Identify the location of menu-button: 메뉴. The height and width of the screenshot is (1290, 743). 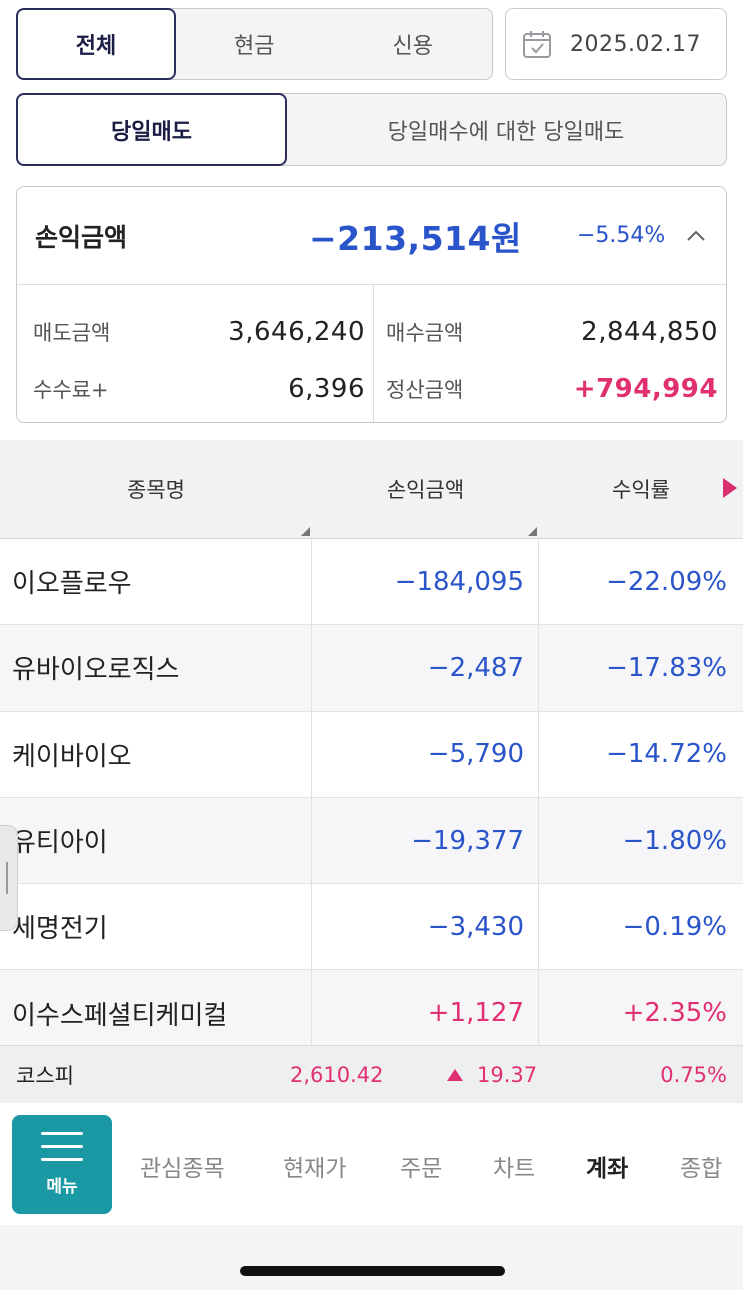
(62, 1164).